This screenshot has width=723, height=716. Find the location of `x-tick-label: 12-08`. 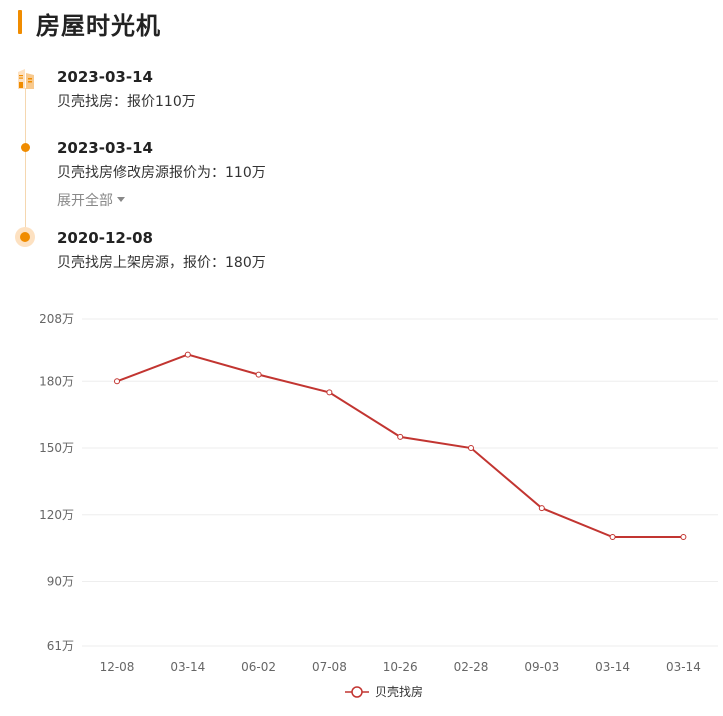

x-tick-label: 12-08 is located at coordinates (117, 667).